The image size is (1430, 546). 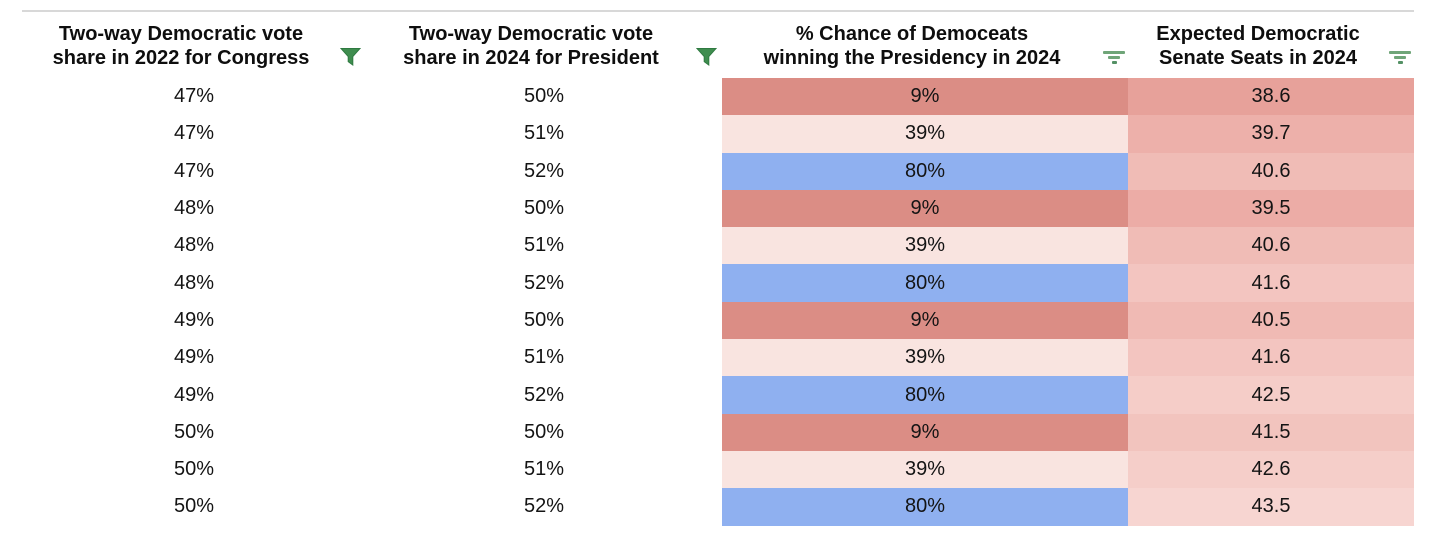 What do you see at coordinates (718, 395) in the screenshot?
I see `table-row: 49% 52% 80% 42.5` at bounding box center [718, 395].